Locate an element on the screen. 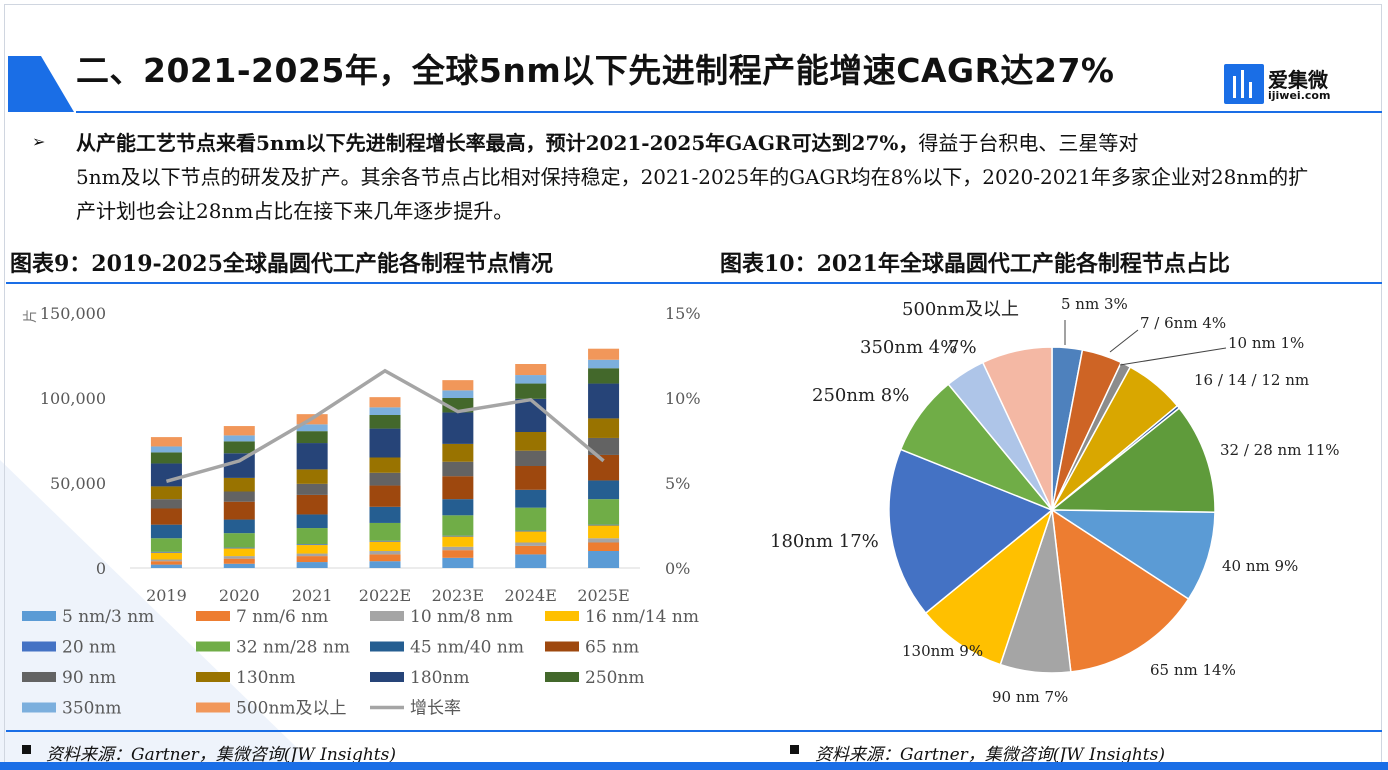  pie-label: 16 / 14 / 12 nm is located at coordinates (1251, 380).